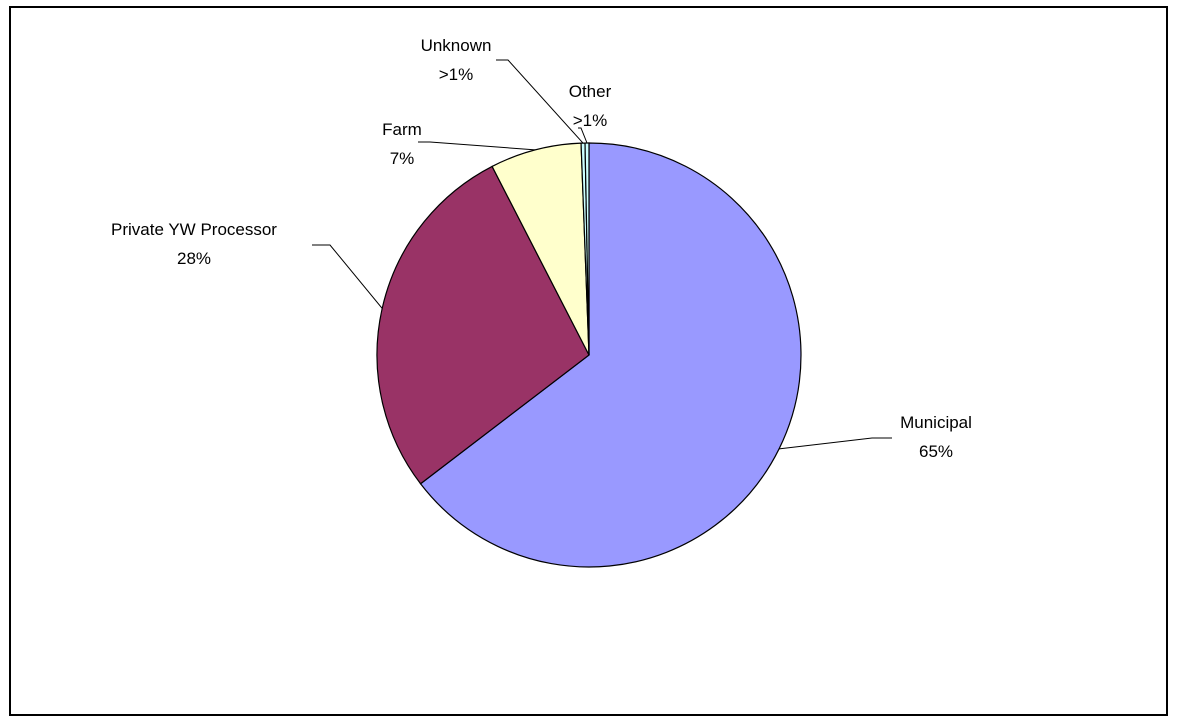  I want to click on slice-label-farm: Farm 7%, so click(402, 144).